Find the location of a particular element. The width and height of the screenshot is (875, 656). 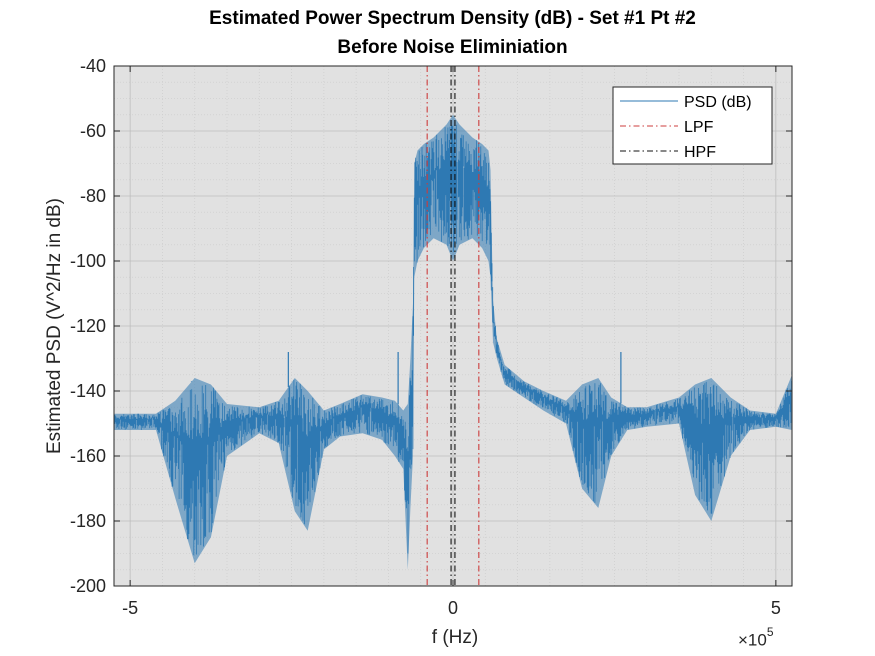

y-tick-label: -100 is located at coordinates (88, 261).